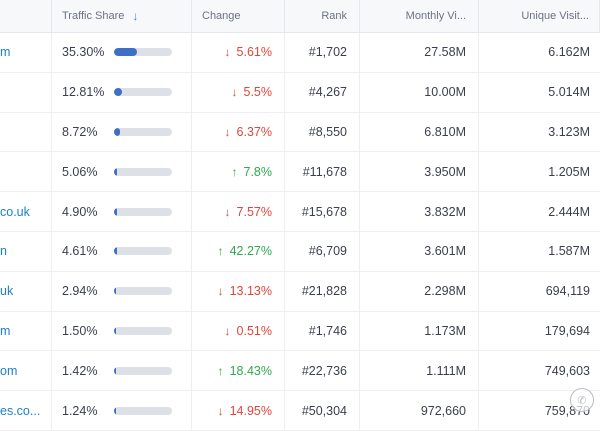 The image size is (600, 431). What do you see at coordinates (250, 291) in the screenshot?
I see `change-value: 13.13%` at bounding box center [250, 291].